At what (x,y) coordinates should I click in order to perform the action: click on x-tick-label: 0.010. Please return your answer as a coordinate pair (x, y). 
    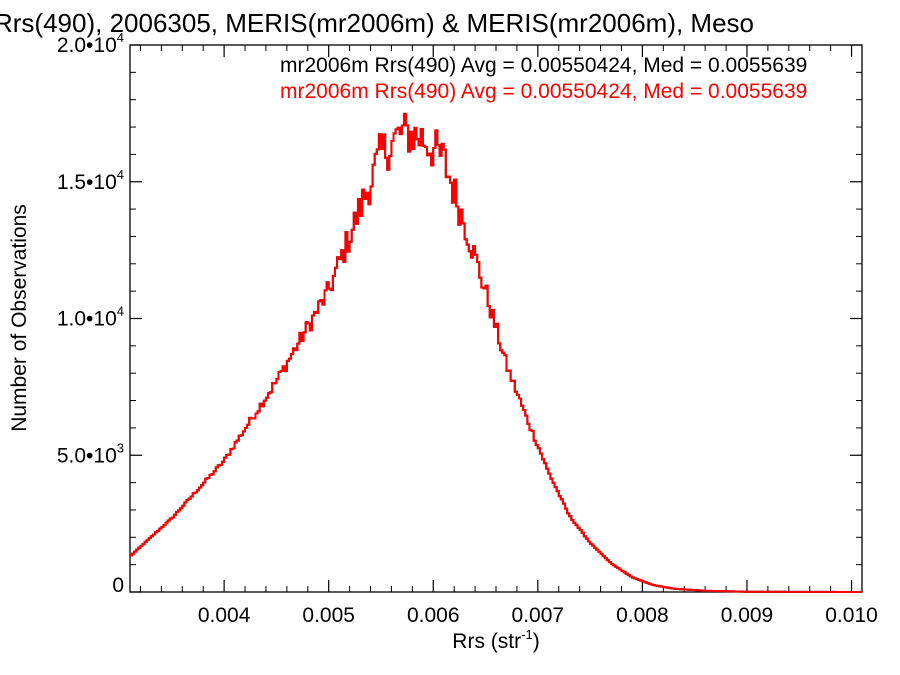
    Looking at the image, I should click on (851, 615).